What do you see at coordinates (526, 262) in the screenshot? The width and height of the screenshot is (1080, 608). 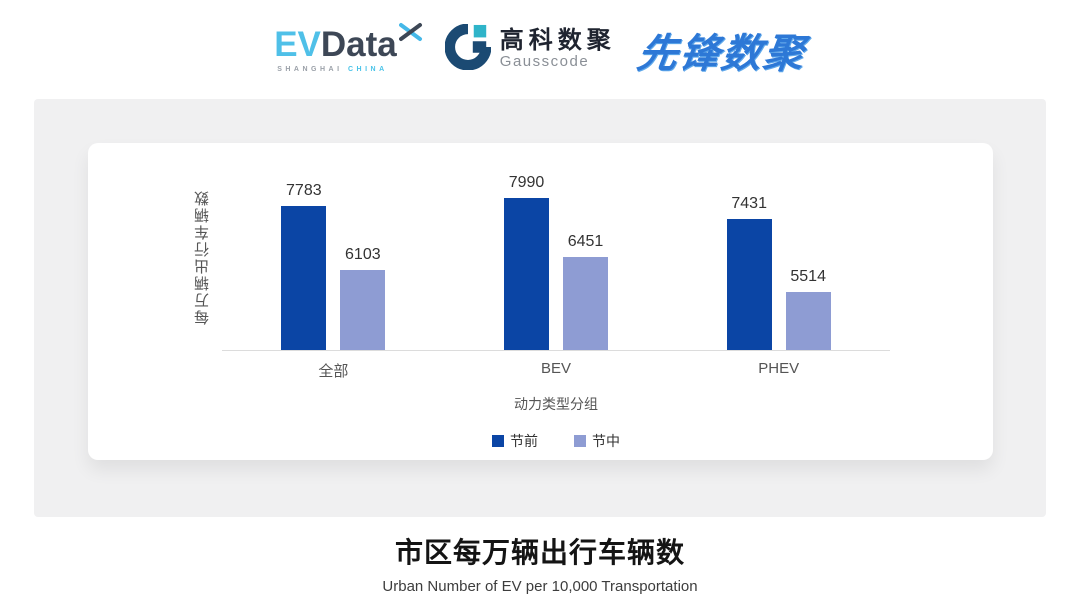 I see `bar-节前-BEV: 7990` at bounding box center [526, 262].